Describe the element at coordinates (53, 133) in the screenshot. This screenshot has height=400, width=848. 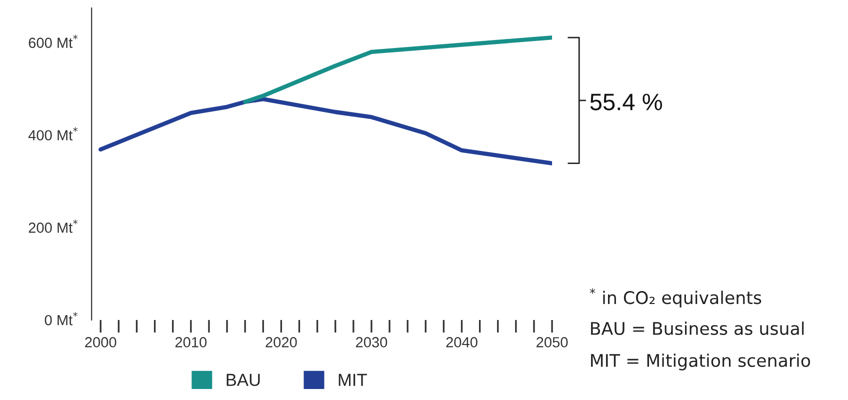
I see `y-tick-label: 400 Mt$^{*}$` at that location.